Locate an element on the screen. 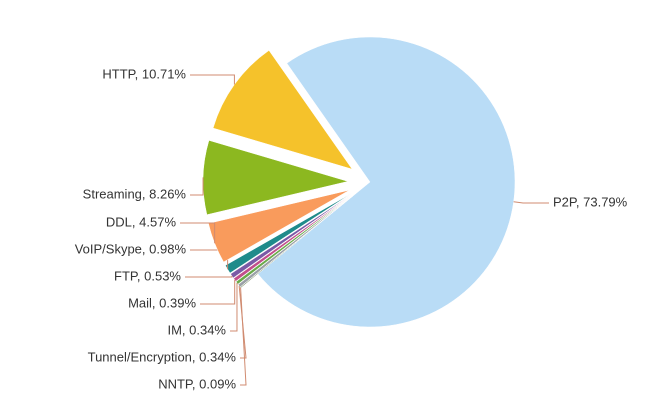 This screenshot has height=407, width=664. data-label: HTTP, 10.71% is located at coordinates (144, 73).